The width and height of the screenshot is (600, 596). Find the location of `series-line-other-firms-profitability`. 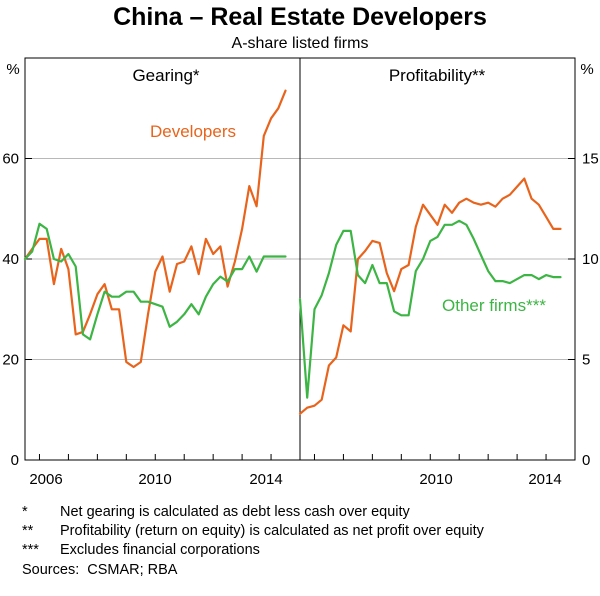

series-line-other-firms-profitability is located at coordinates (430, 309).